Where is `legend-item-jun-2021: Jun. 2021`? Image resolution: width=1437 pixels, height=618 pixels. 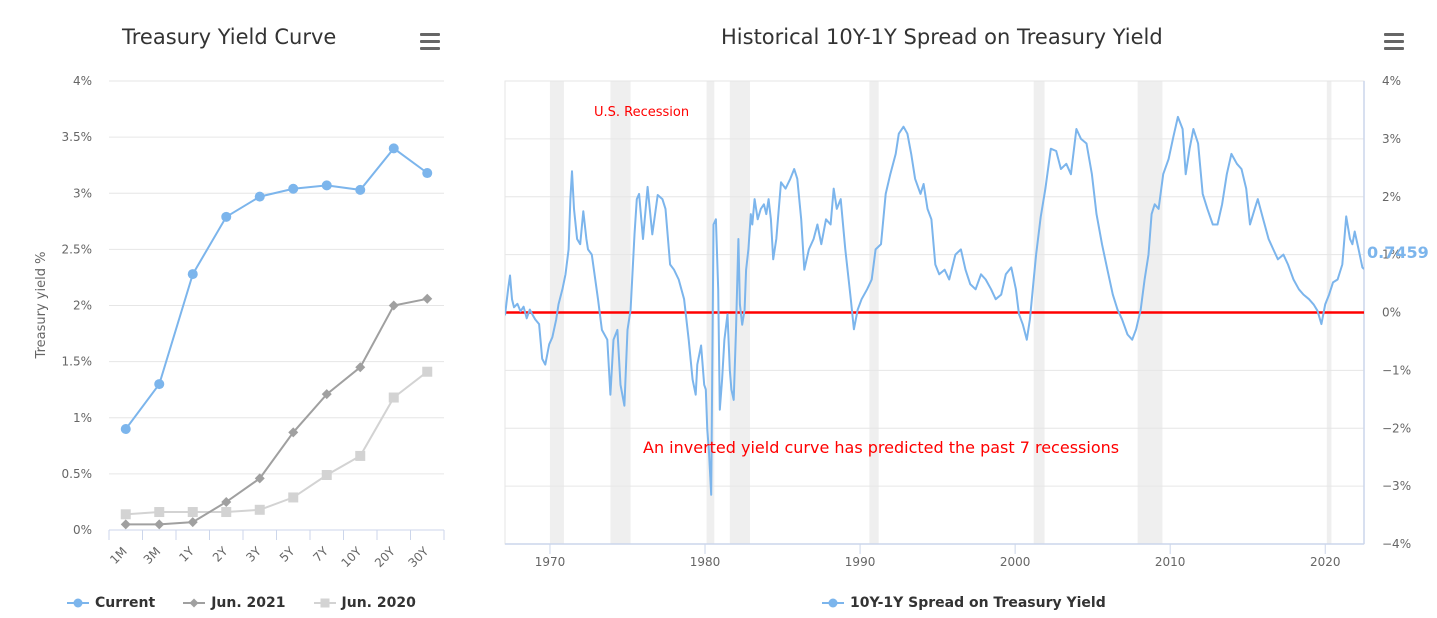
legend-item-jun-2021: Jun. 2021 is located at coordinates (234, 603).